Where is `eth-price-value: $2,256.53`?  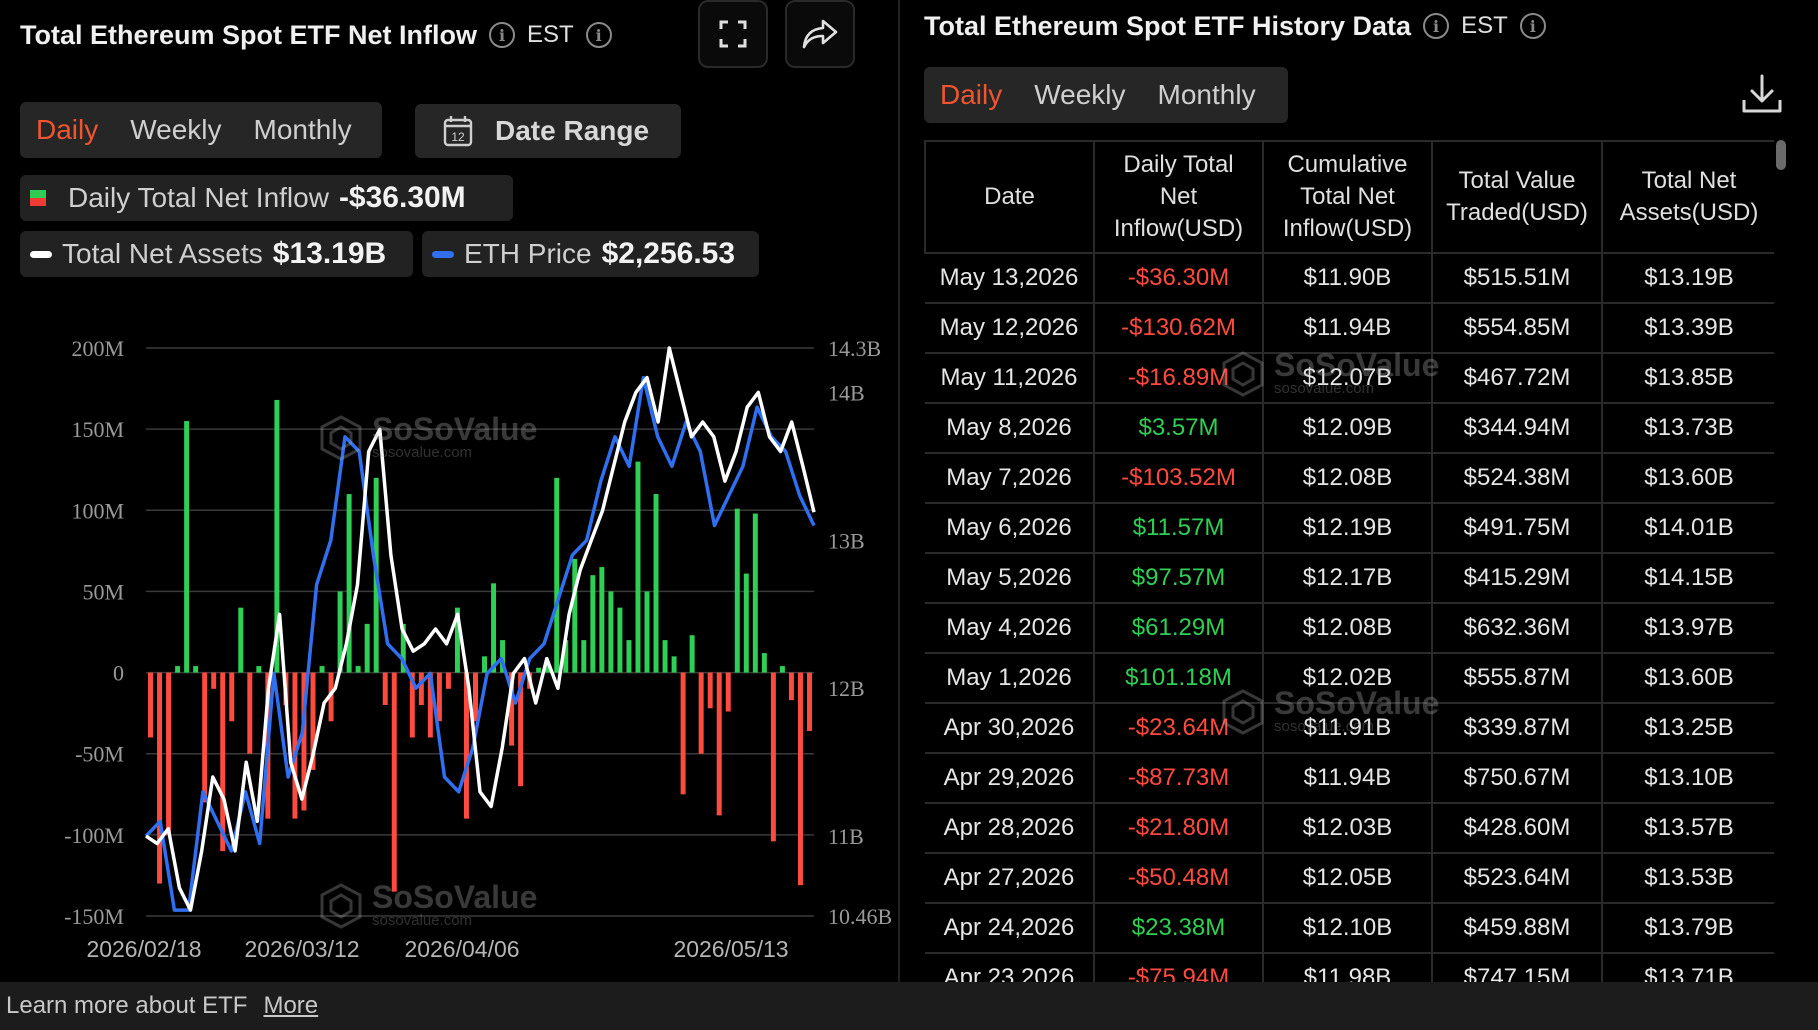 eth-price-value: $2,256.53 is located at coordinates (668, 253).